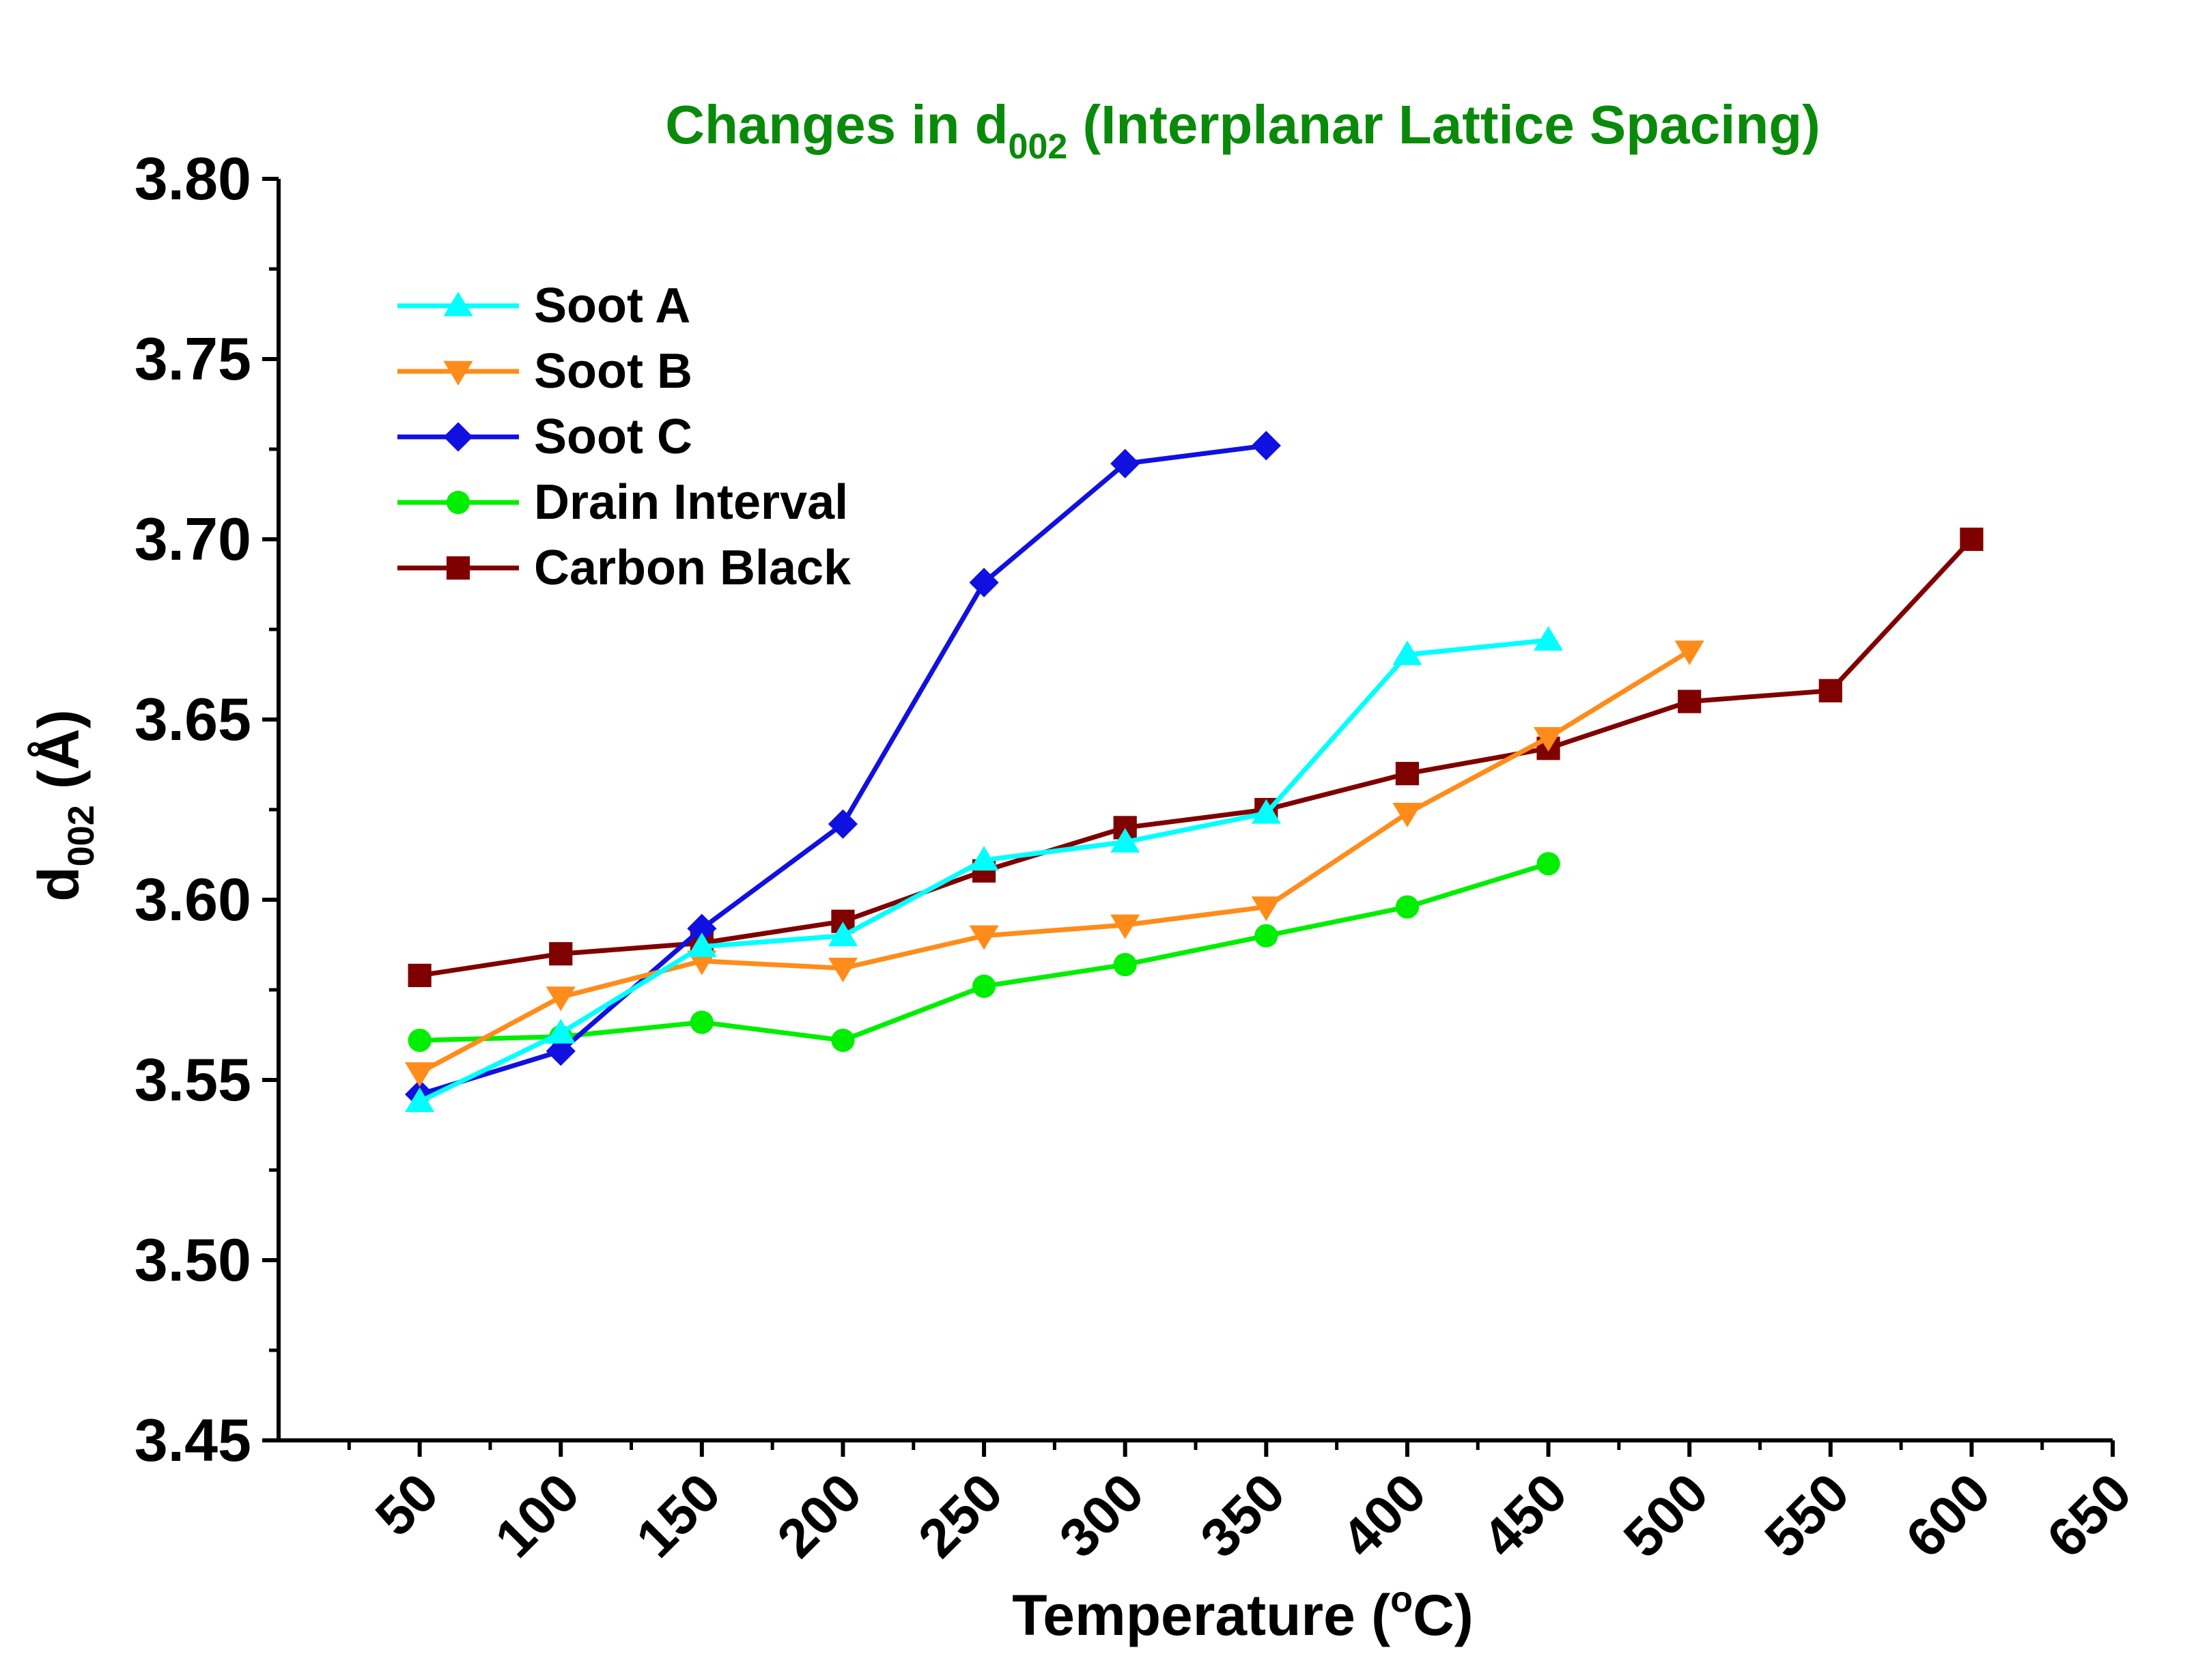  What do you see at coordinates (960, 1515) in the screenshot?
I see `x-tick-label: 250` at bounding box center [960, 1515].